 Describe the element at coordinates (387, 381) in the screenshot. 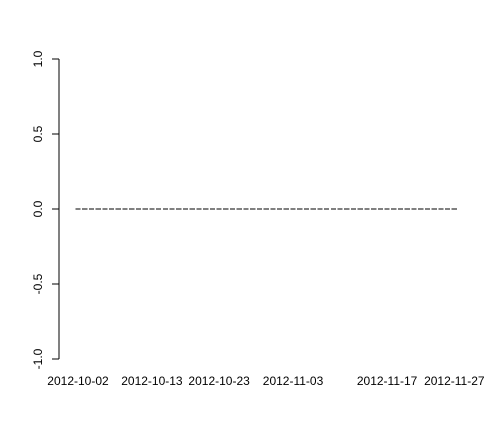

I see `x-tick-label: 2012-11-17` at that location.